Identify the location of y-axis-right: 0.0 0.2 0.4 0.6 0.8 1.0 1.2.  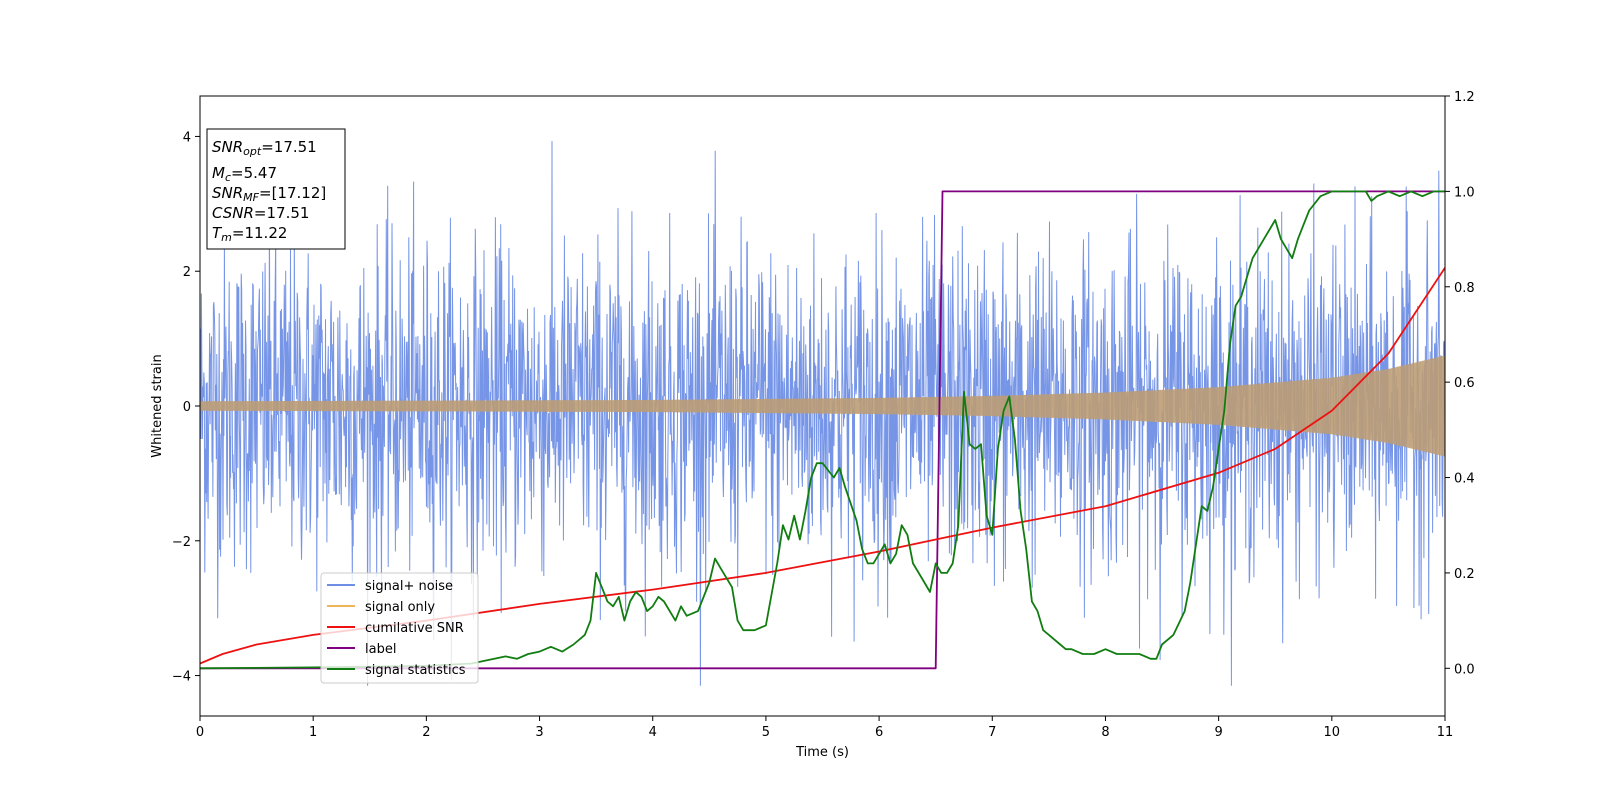
(1460, 383).